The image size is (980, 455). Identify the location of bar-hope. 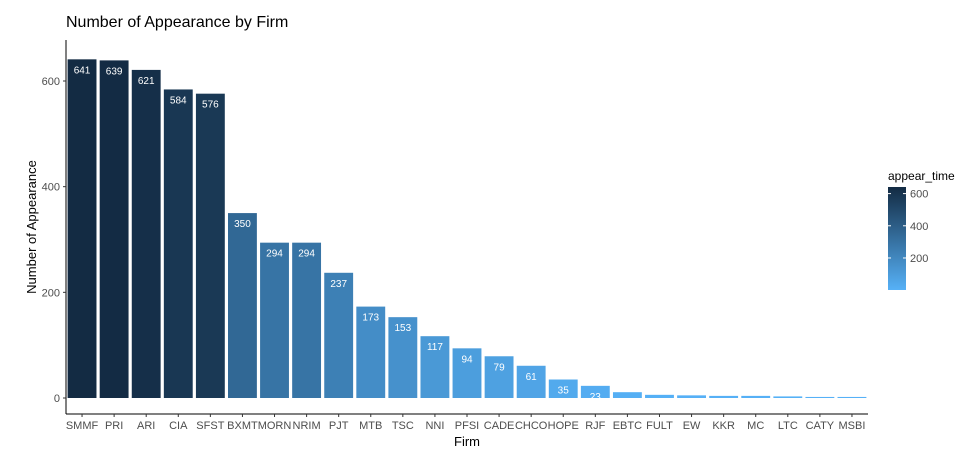
(563, 388).